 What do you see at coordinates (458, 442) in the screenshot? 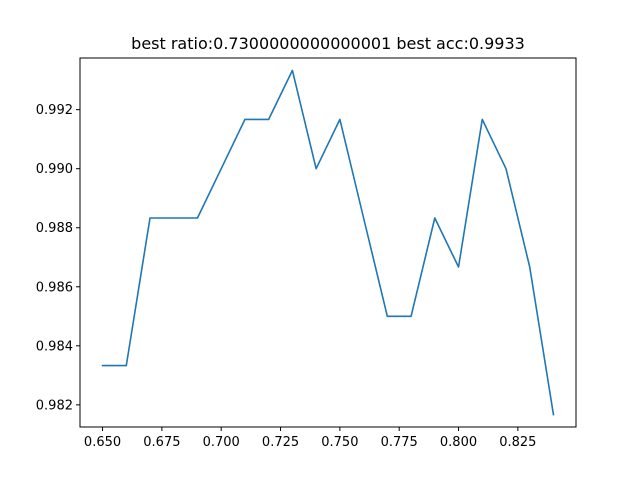
I see `x-tick-label: 0.800` at bounding box center [458, 442].